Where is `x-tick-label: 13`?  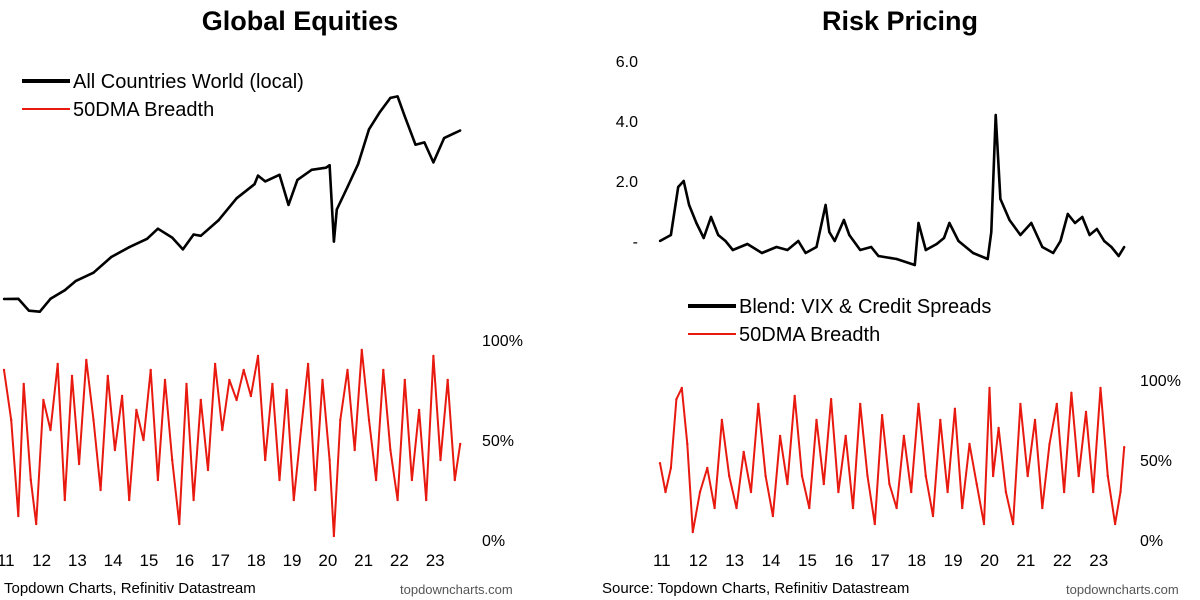 x-tick-label: 13 is located at coordinates (77, 560).